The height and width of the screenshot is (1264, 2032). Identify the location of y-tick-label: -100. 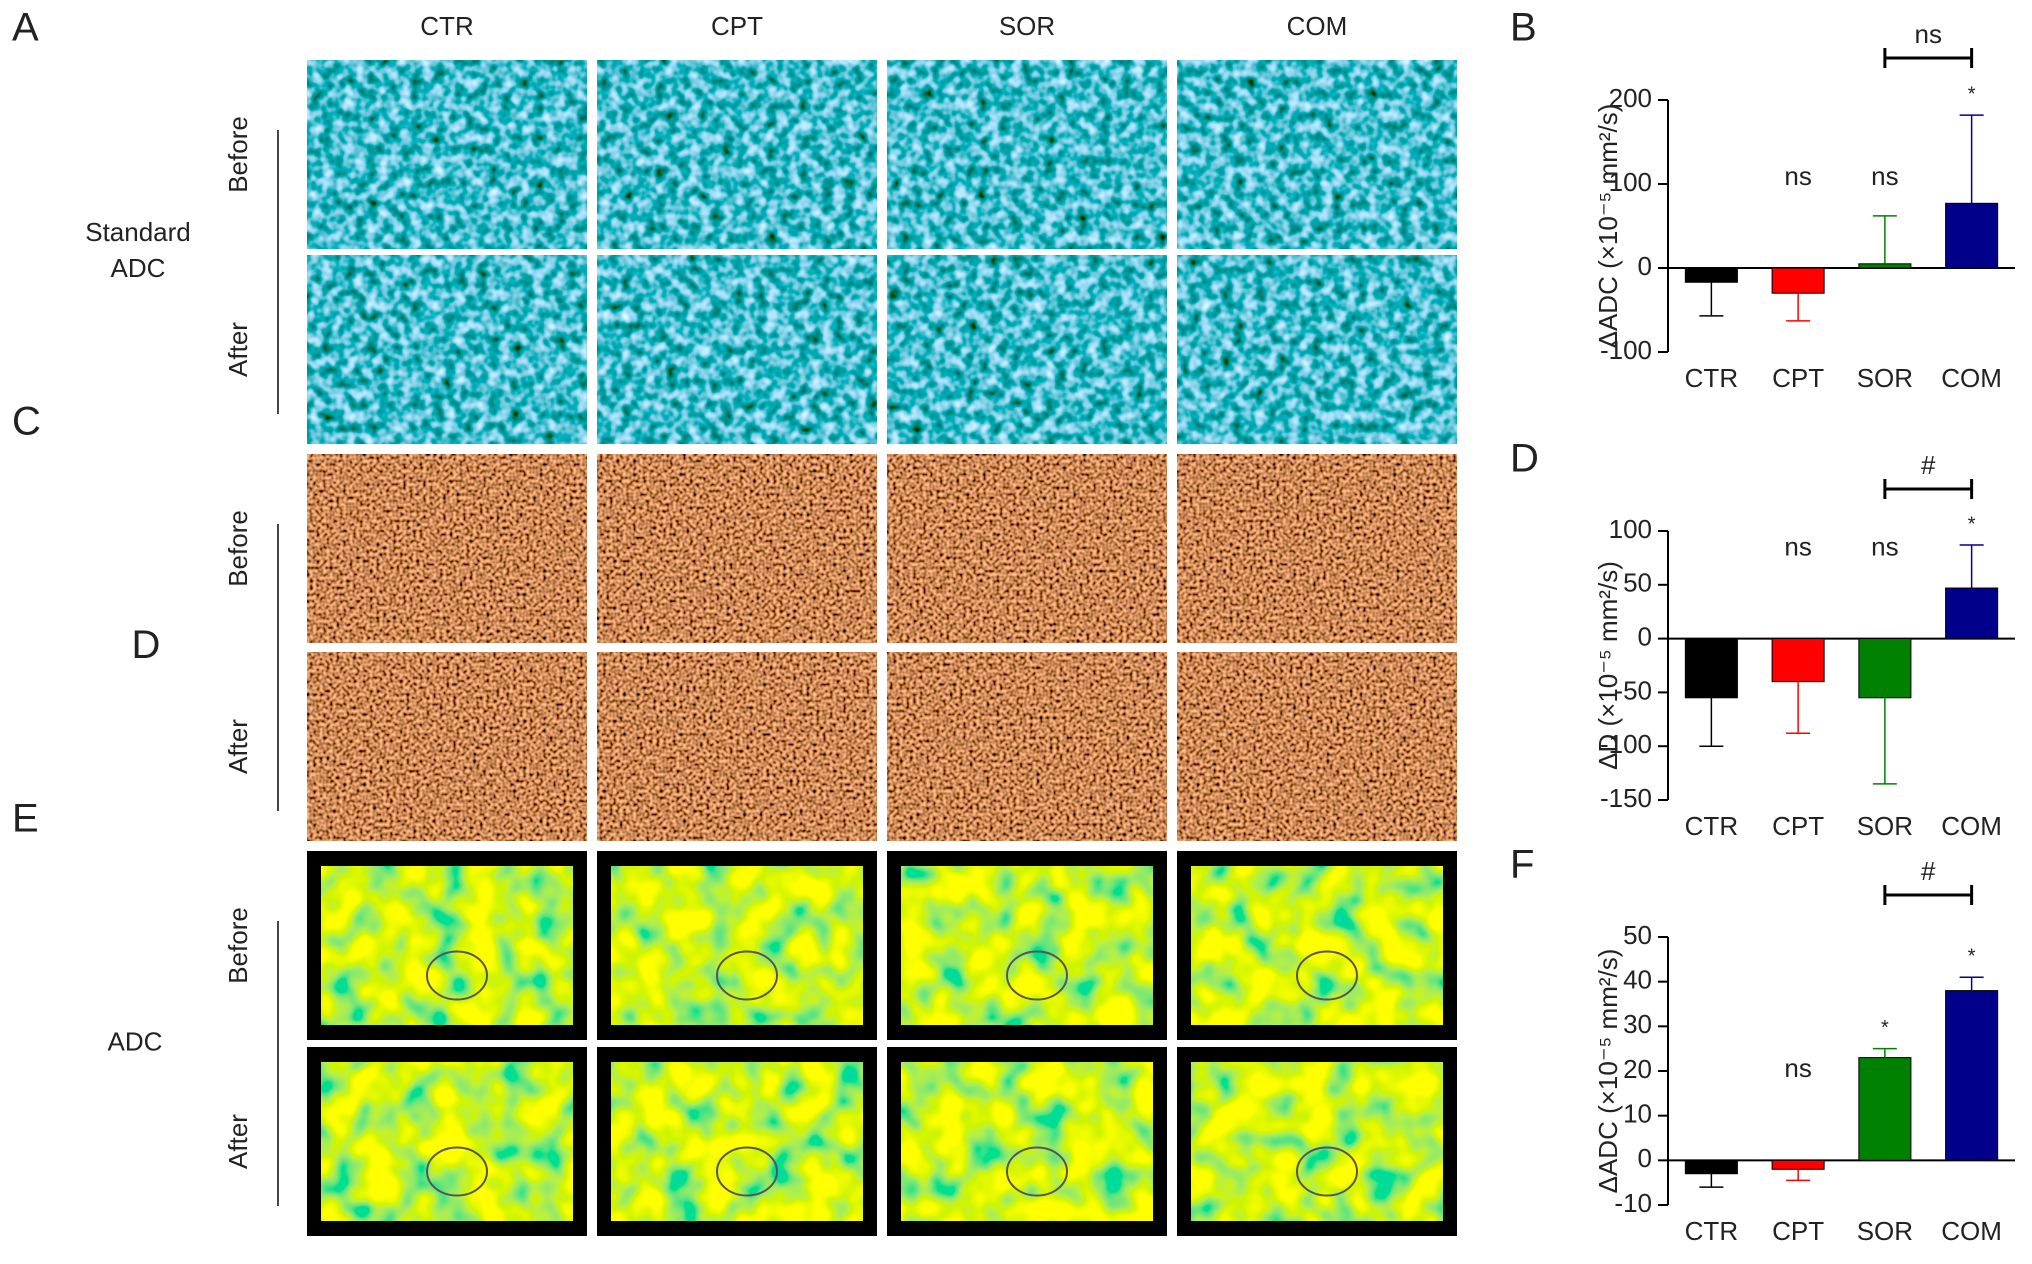
(1626, 744).